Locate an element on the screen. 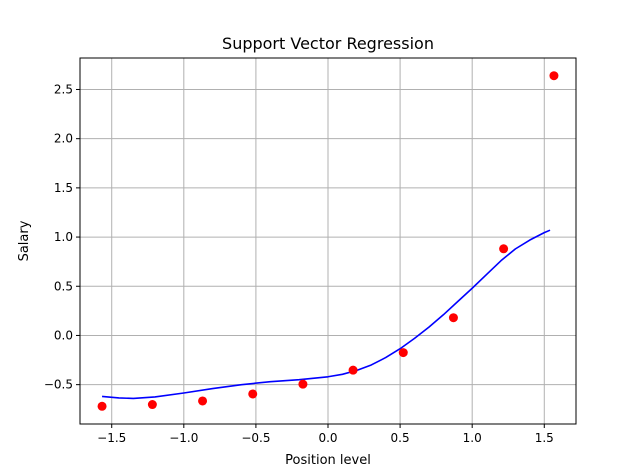 The image size is (640, 476). x-tick-label: 1.0 is located at coordinates (472, 438).